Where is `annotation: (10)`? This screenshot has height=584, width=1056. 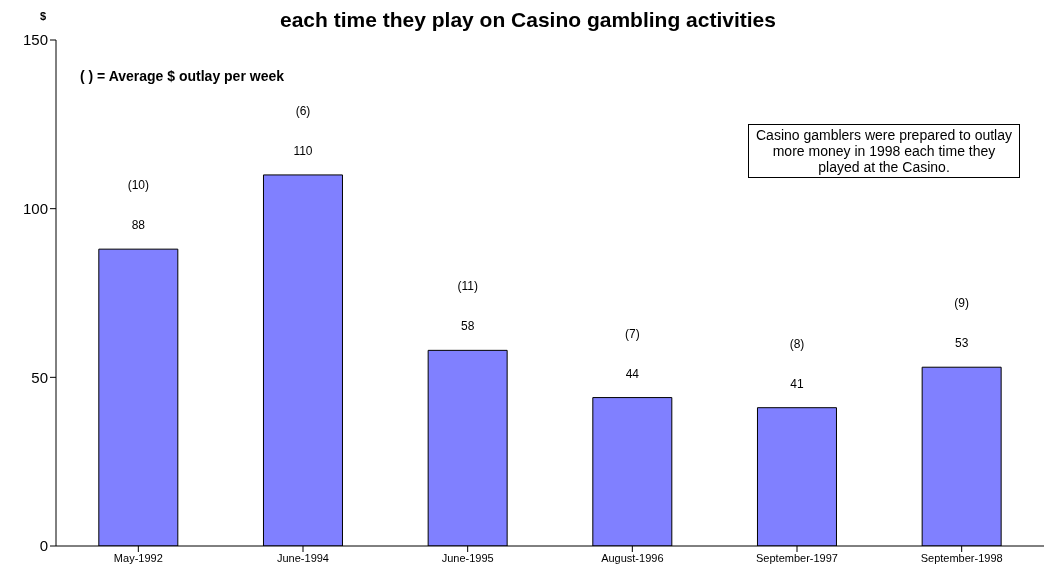 annotation: (10) is located at coordinates (138, 185).